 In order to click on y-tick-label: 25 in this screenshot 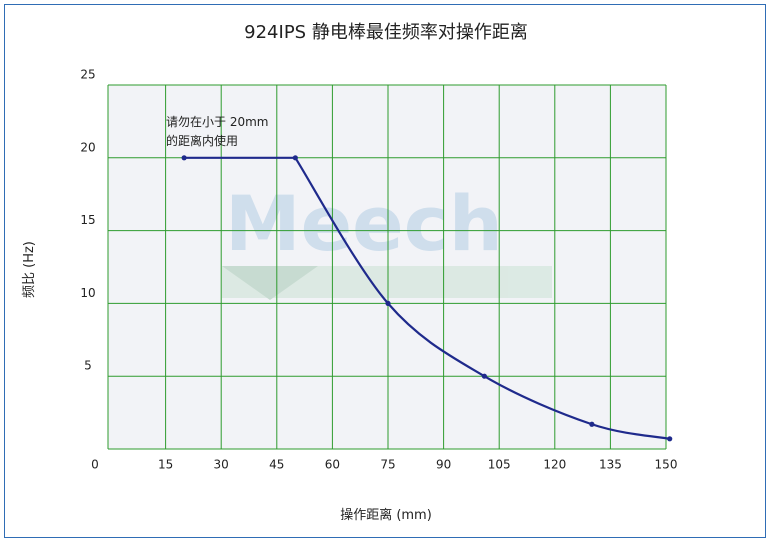, I will do `click(87, 75)`.